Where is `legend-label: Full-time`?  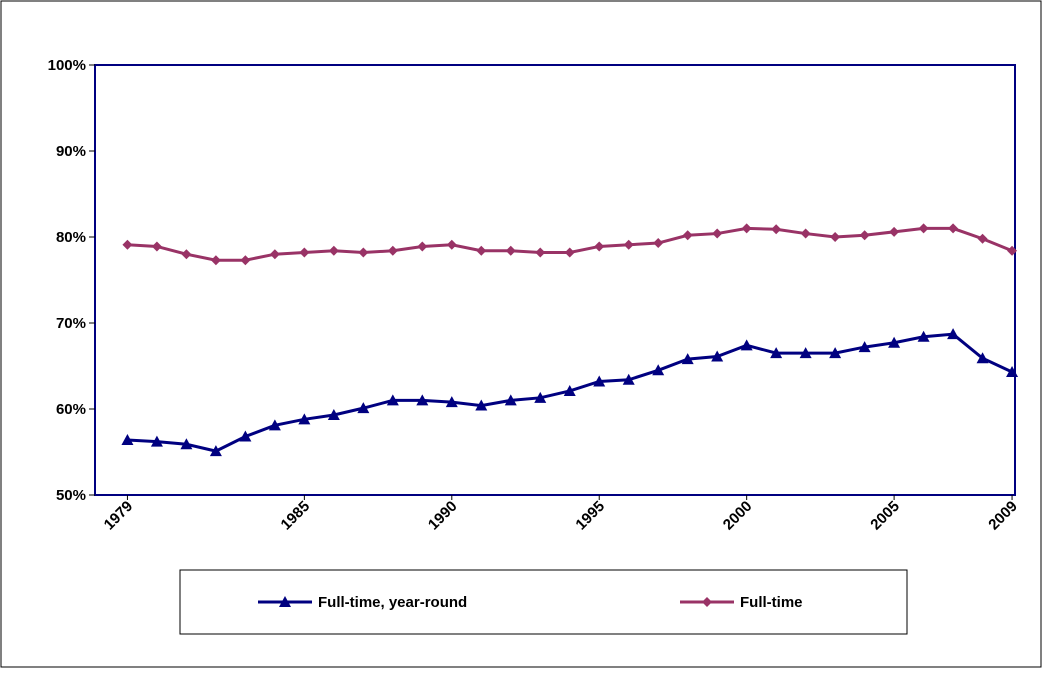
legend-label: Full-time is located at coordinates (771, 602).